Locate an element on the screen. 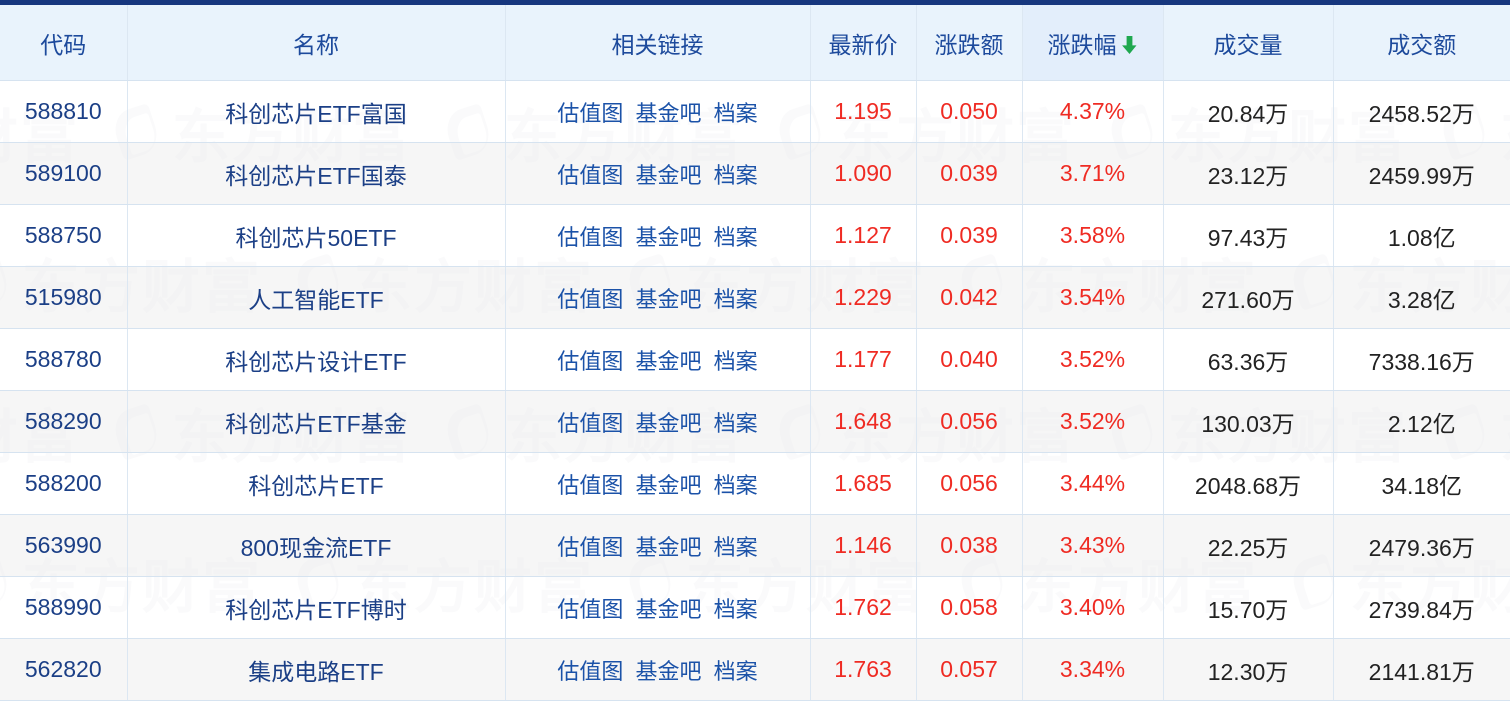  column-header-amount: 成交额 is located at coordinates (1421, 43).